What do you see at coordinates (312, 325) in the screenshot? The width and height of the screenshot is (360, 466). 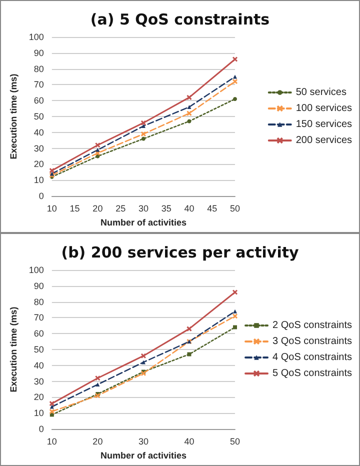 I see `legend-label: 2 QoS constraints` at bounding box center [312, 325].